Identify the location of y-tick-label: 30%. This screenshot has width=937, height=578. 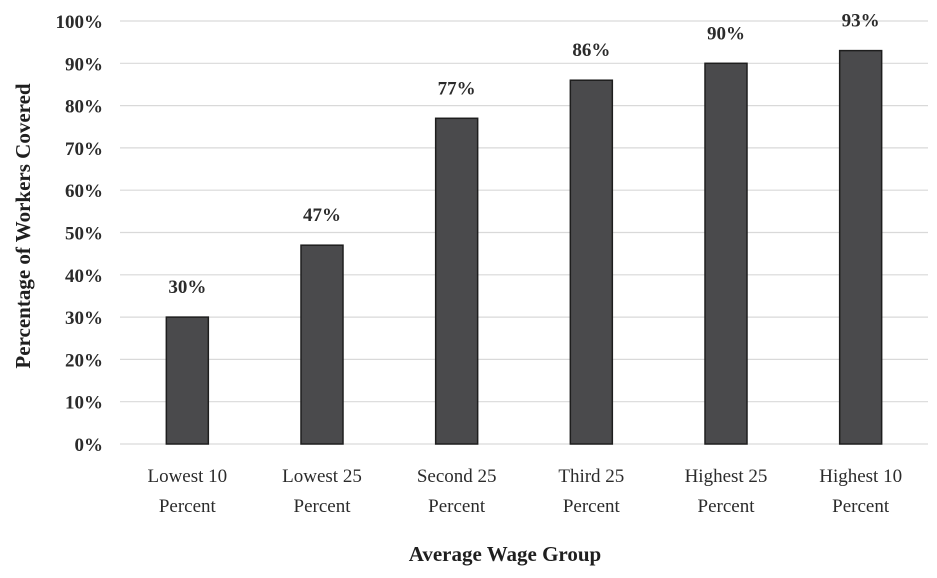
(84, 318).